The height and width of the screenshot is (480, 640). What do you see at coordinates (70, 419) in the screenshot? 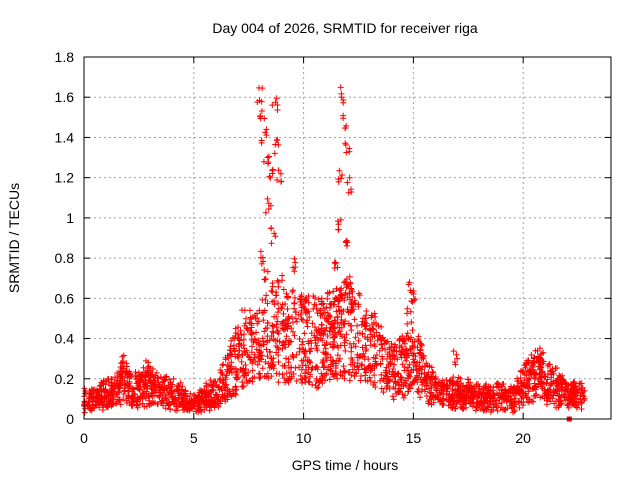
I see `y-tick-label: 0` at bounding box center [70, 419].